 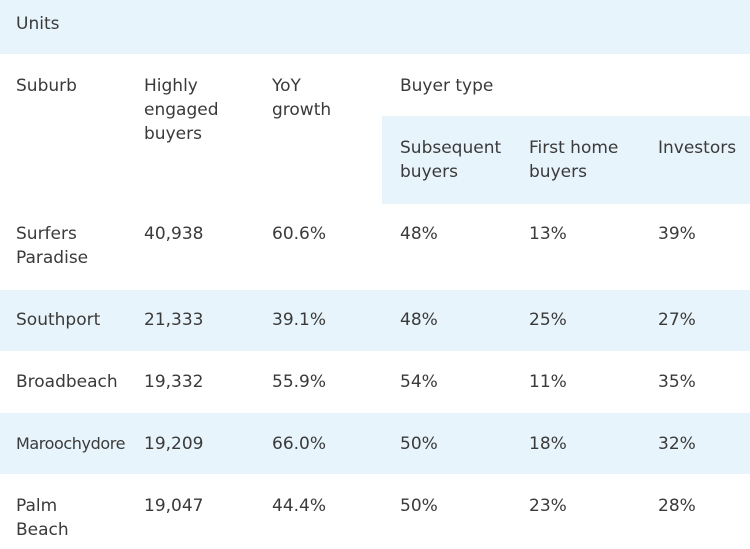 I want to click on cell-first-home: 18%, so click(x=548, y=444).